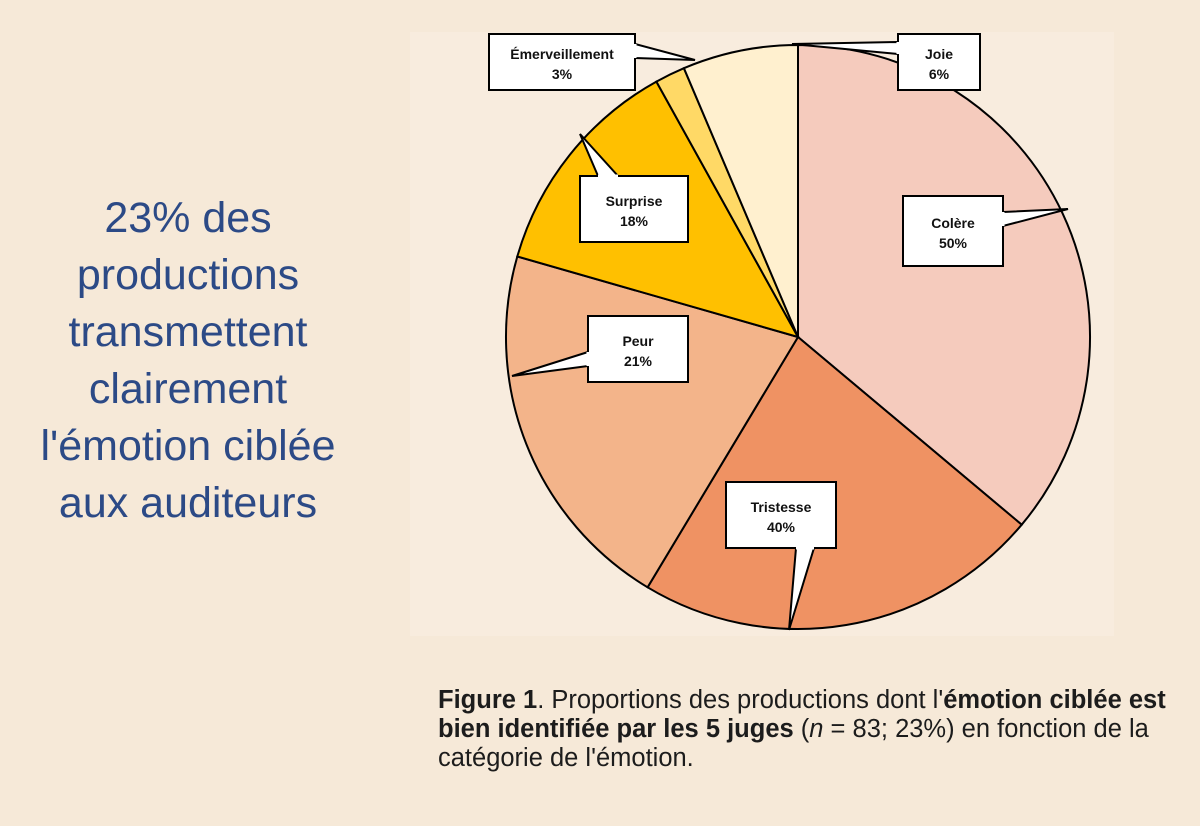  What do you see at coordinates (939, 54) in the screenshot?
I see `slice-label-5: Joie` at bounding box center [939, 54].